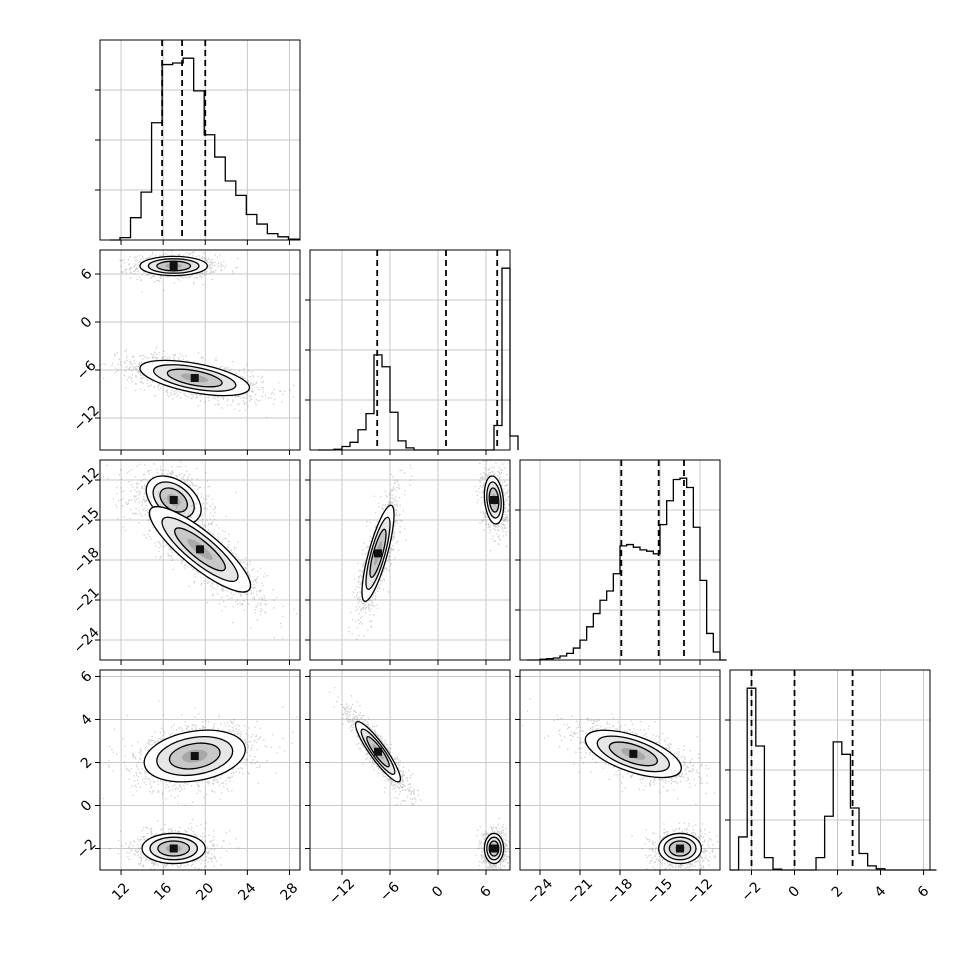  I want to click on x-tick-label: 2, so click(838, 892).